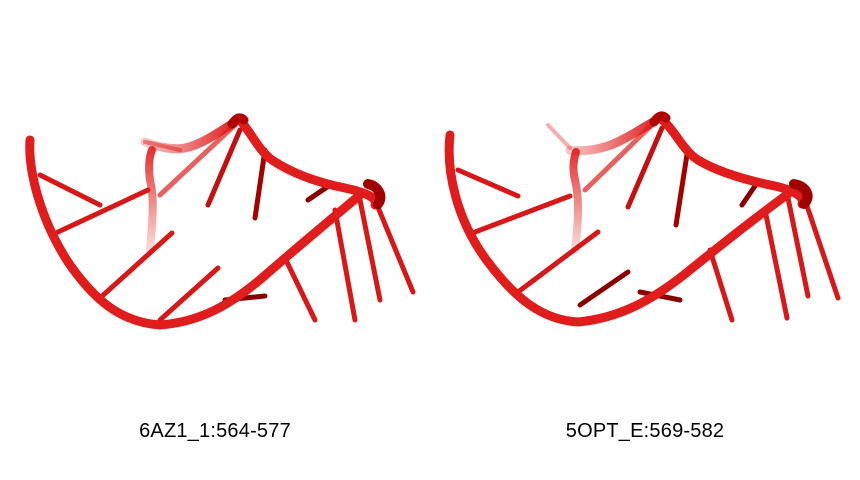  What do you see at coordinates (215, 431) in the screenshot?
I see `structure-caption: 6AZ1_1:564-577` at bounding box center [215, 431].